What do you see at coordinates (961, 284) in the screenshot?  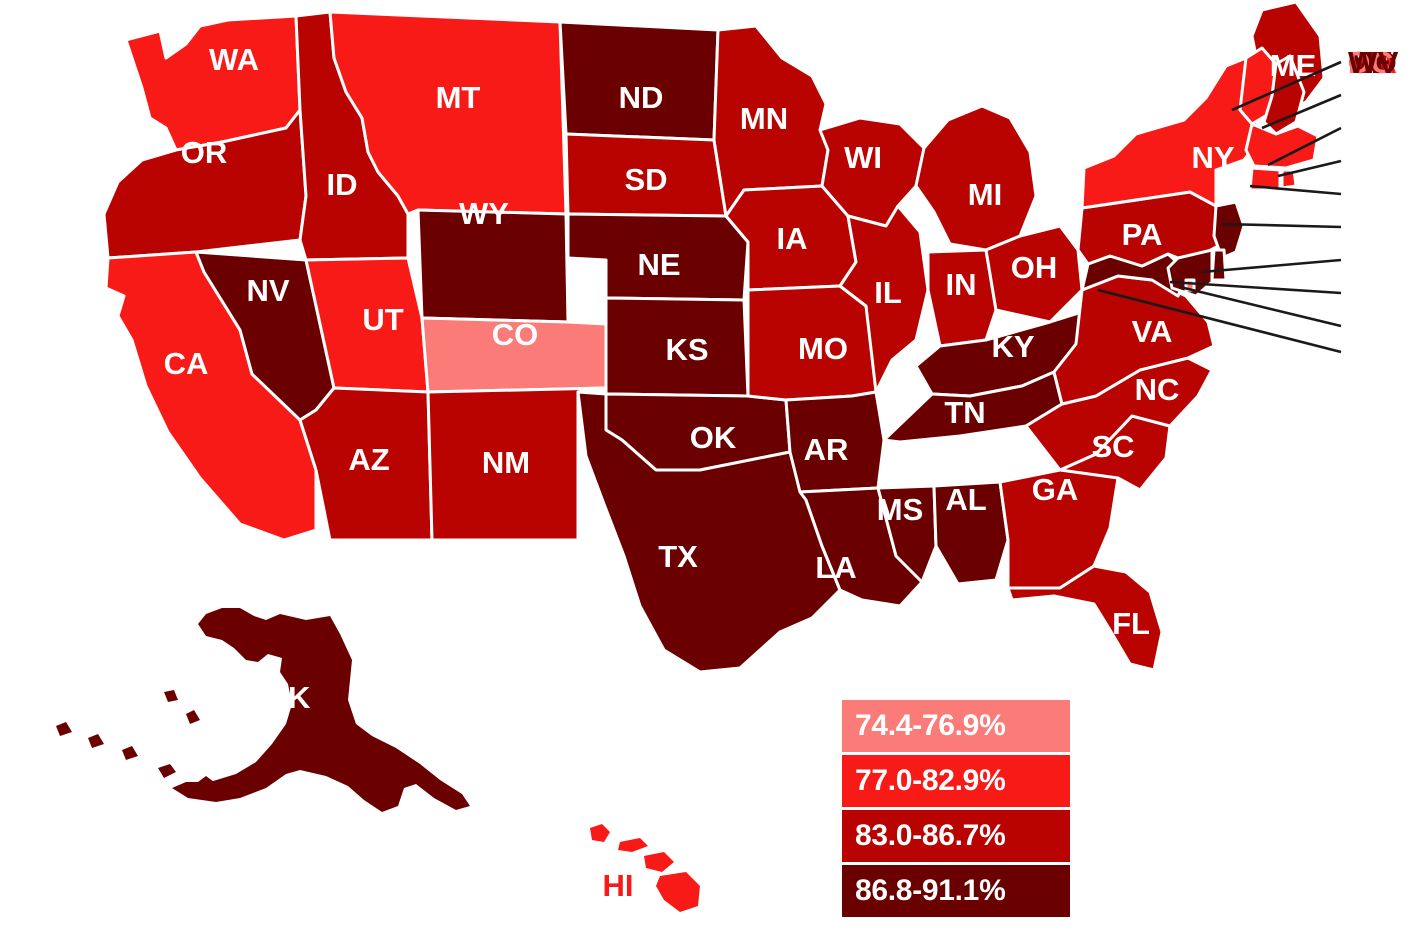 I see `state-label-IN: IN` at bounding box center [961, 284].